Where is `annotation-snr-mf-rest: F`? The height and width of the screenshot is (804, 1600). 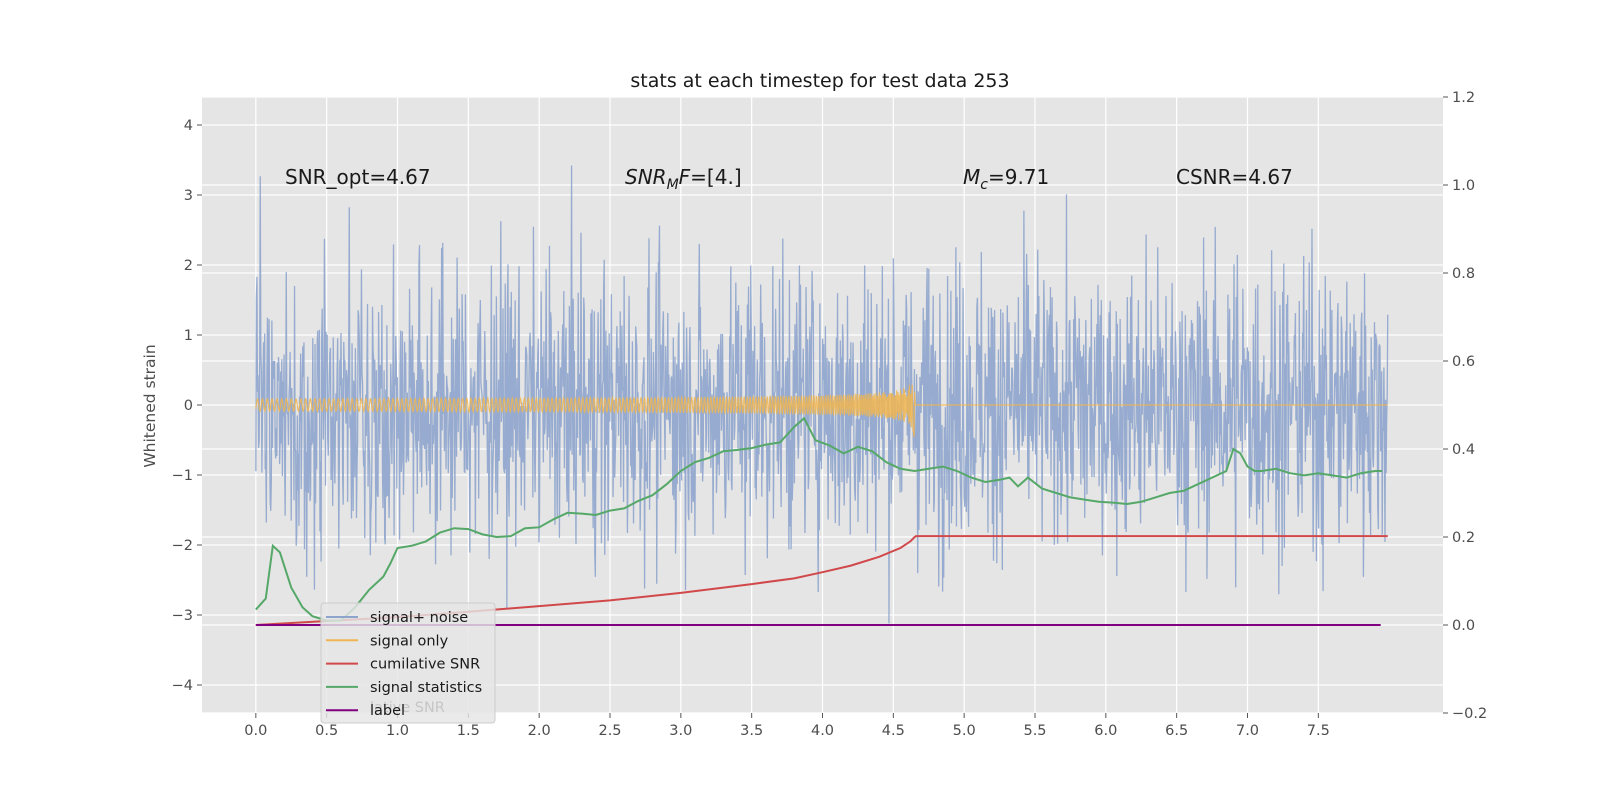 annotation-snr-mf-rest: F is located at coordinates (685, 177).